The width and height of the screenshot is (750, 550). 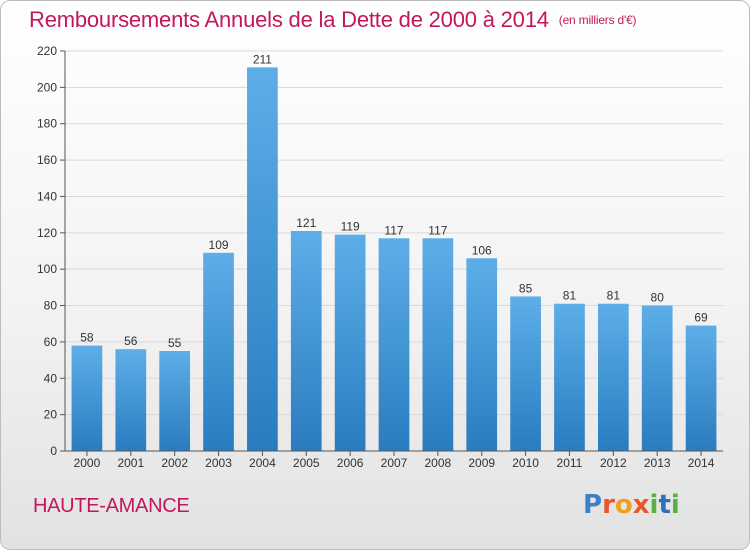 I want to click on y-tick-label: 40, so click(x=51, y=378).